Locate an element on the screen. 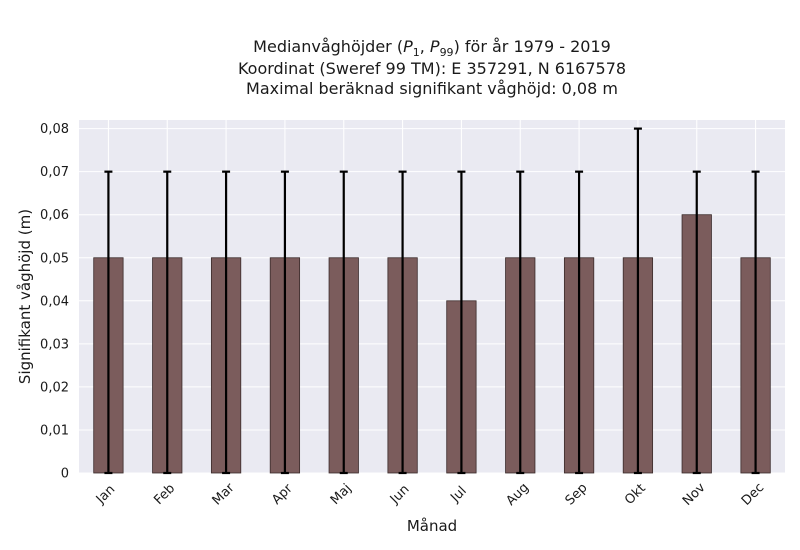 Image resolution: width=800 pixels, height=550 pixels. error-bar-feb is located at coordinates (167, 322).